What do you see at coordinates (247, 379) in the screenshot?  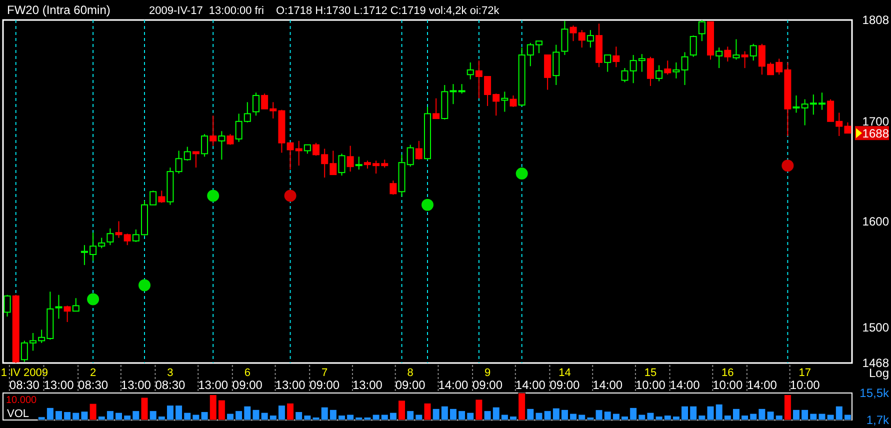 I see `x-tick-label: 6 09:00` at bounding box center [247, 379].